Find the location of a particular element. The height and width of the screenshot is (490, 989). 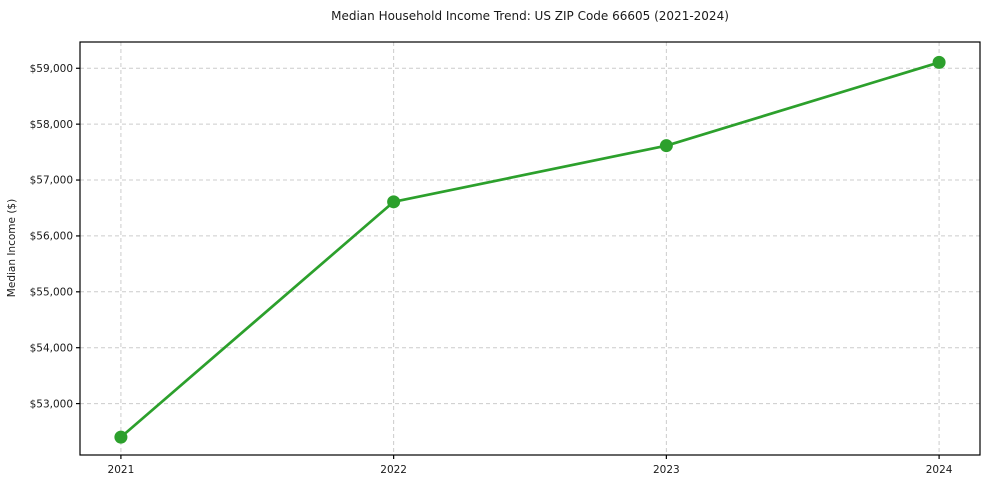

y-tick-label: $55,000 is located at coordinates (51, 293).